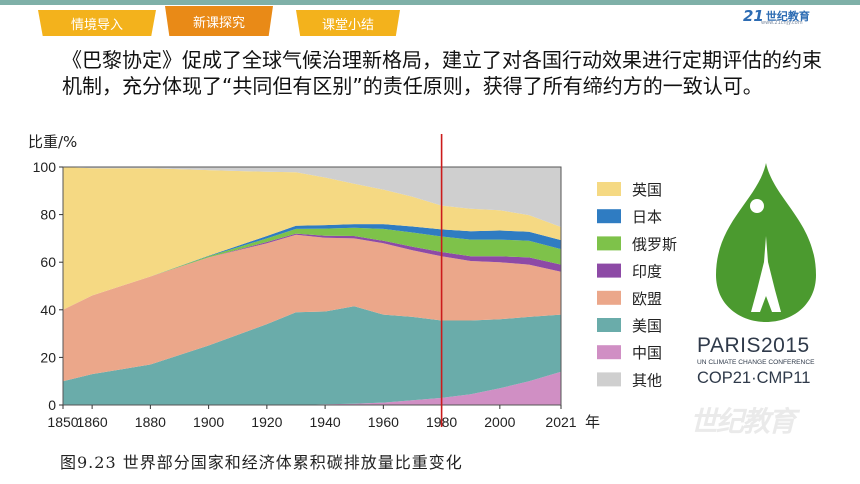 The image size is (860, 484). What do you see at coordinates (92, 422) in the screenshot?
I see `x-tick-label-1860: 1860` at bounding box center [92, 422].